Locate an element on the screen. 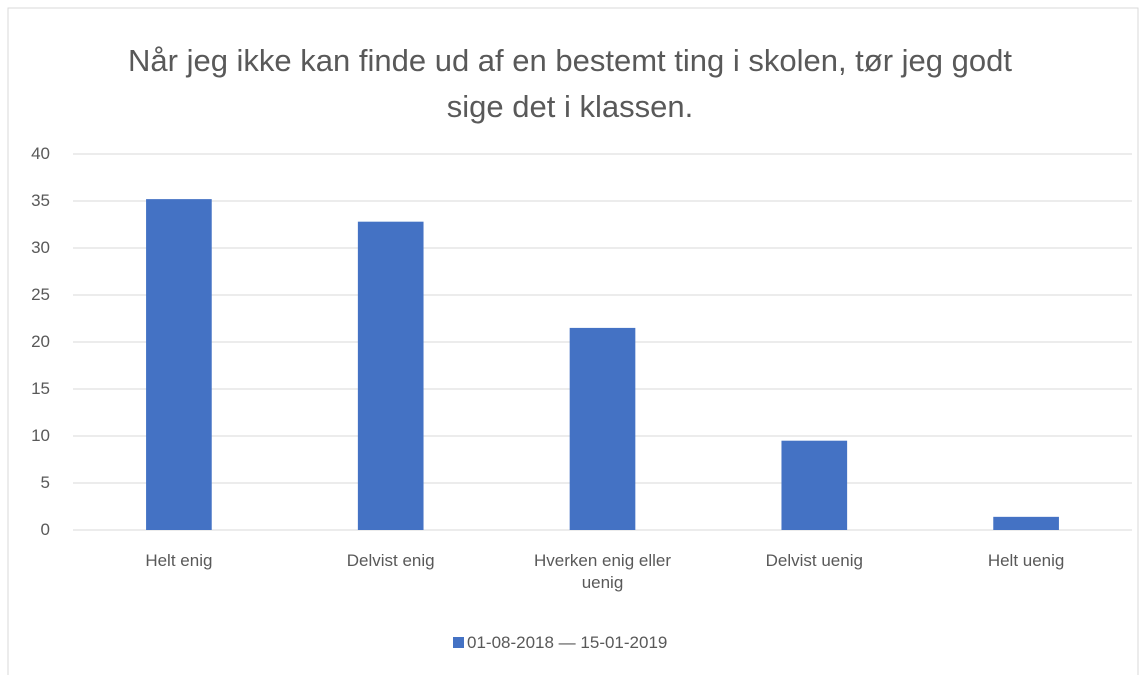  x-tick-label: Helt enig is located at coordinates (179, 560).